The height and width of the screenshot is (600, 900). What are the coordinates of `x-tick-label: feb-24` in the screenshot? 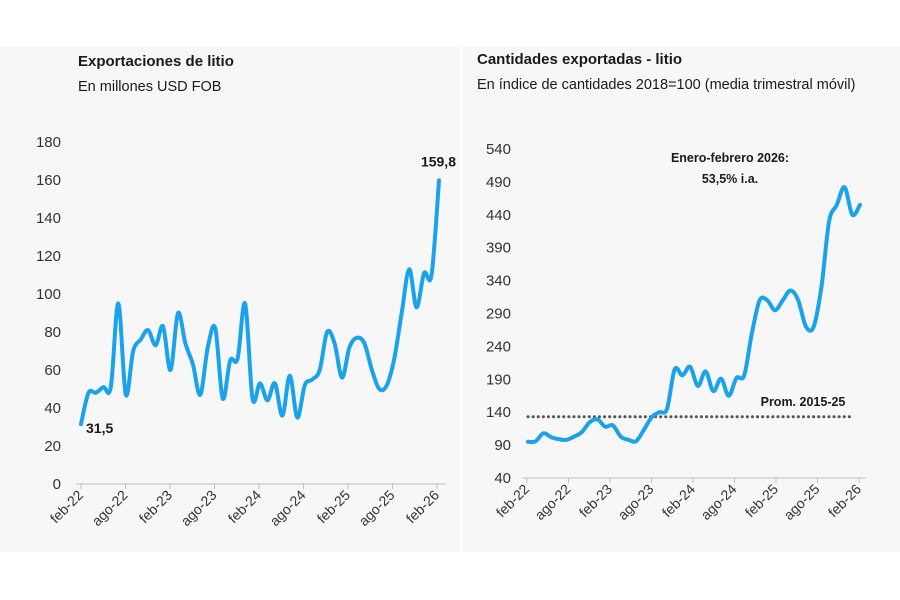 It's located at (679, 501).